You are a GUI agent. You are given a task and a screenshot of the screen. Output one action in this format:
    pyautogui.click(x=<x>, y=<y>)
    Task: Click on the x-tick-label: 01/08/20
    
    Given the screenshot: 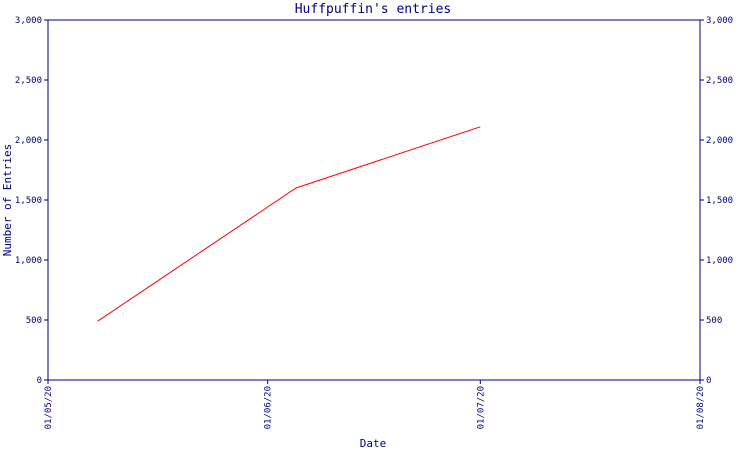 What is the action you would take?
    pyautogui.click(x=701, y=407)
    